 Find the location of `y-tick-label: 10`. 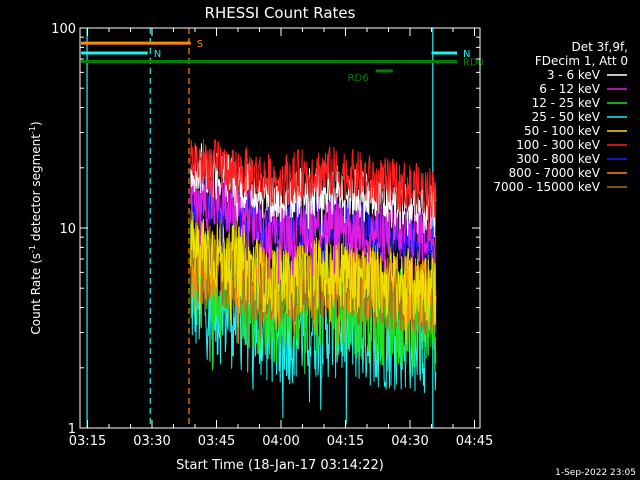

y-tick-label: 10 is located at coordinates (67, 229).